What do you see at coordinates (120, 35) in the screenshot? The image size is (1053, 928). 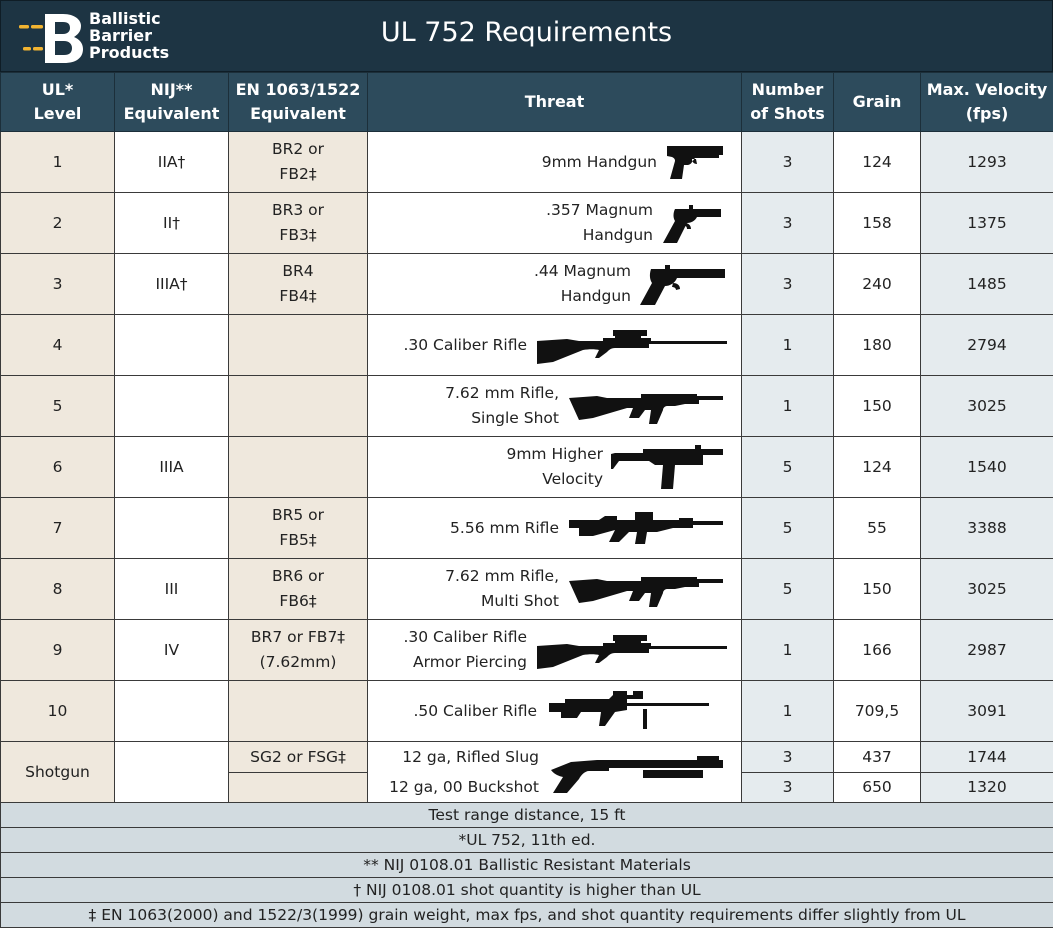 I see `logo-line-2: Barrier` at bounding box center [120, 35].